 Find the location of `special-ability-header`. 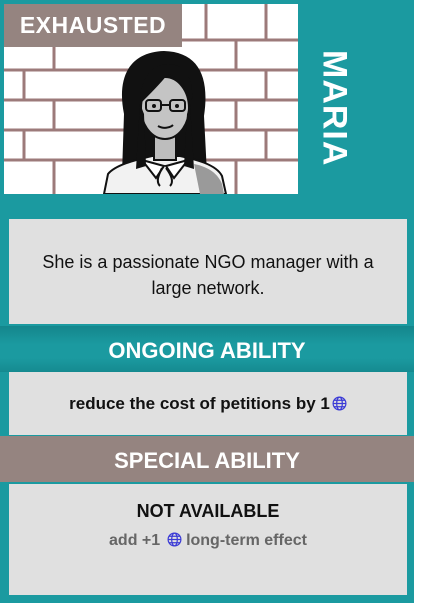

special-ability-header is located at coordinates (207, 459).